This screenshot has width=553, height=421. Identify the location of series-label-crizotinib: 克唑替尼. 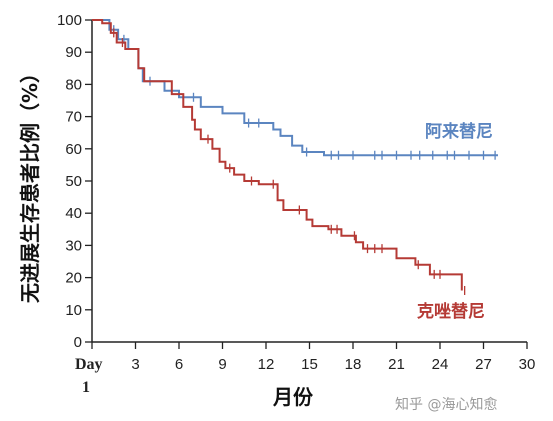
(451, 311).